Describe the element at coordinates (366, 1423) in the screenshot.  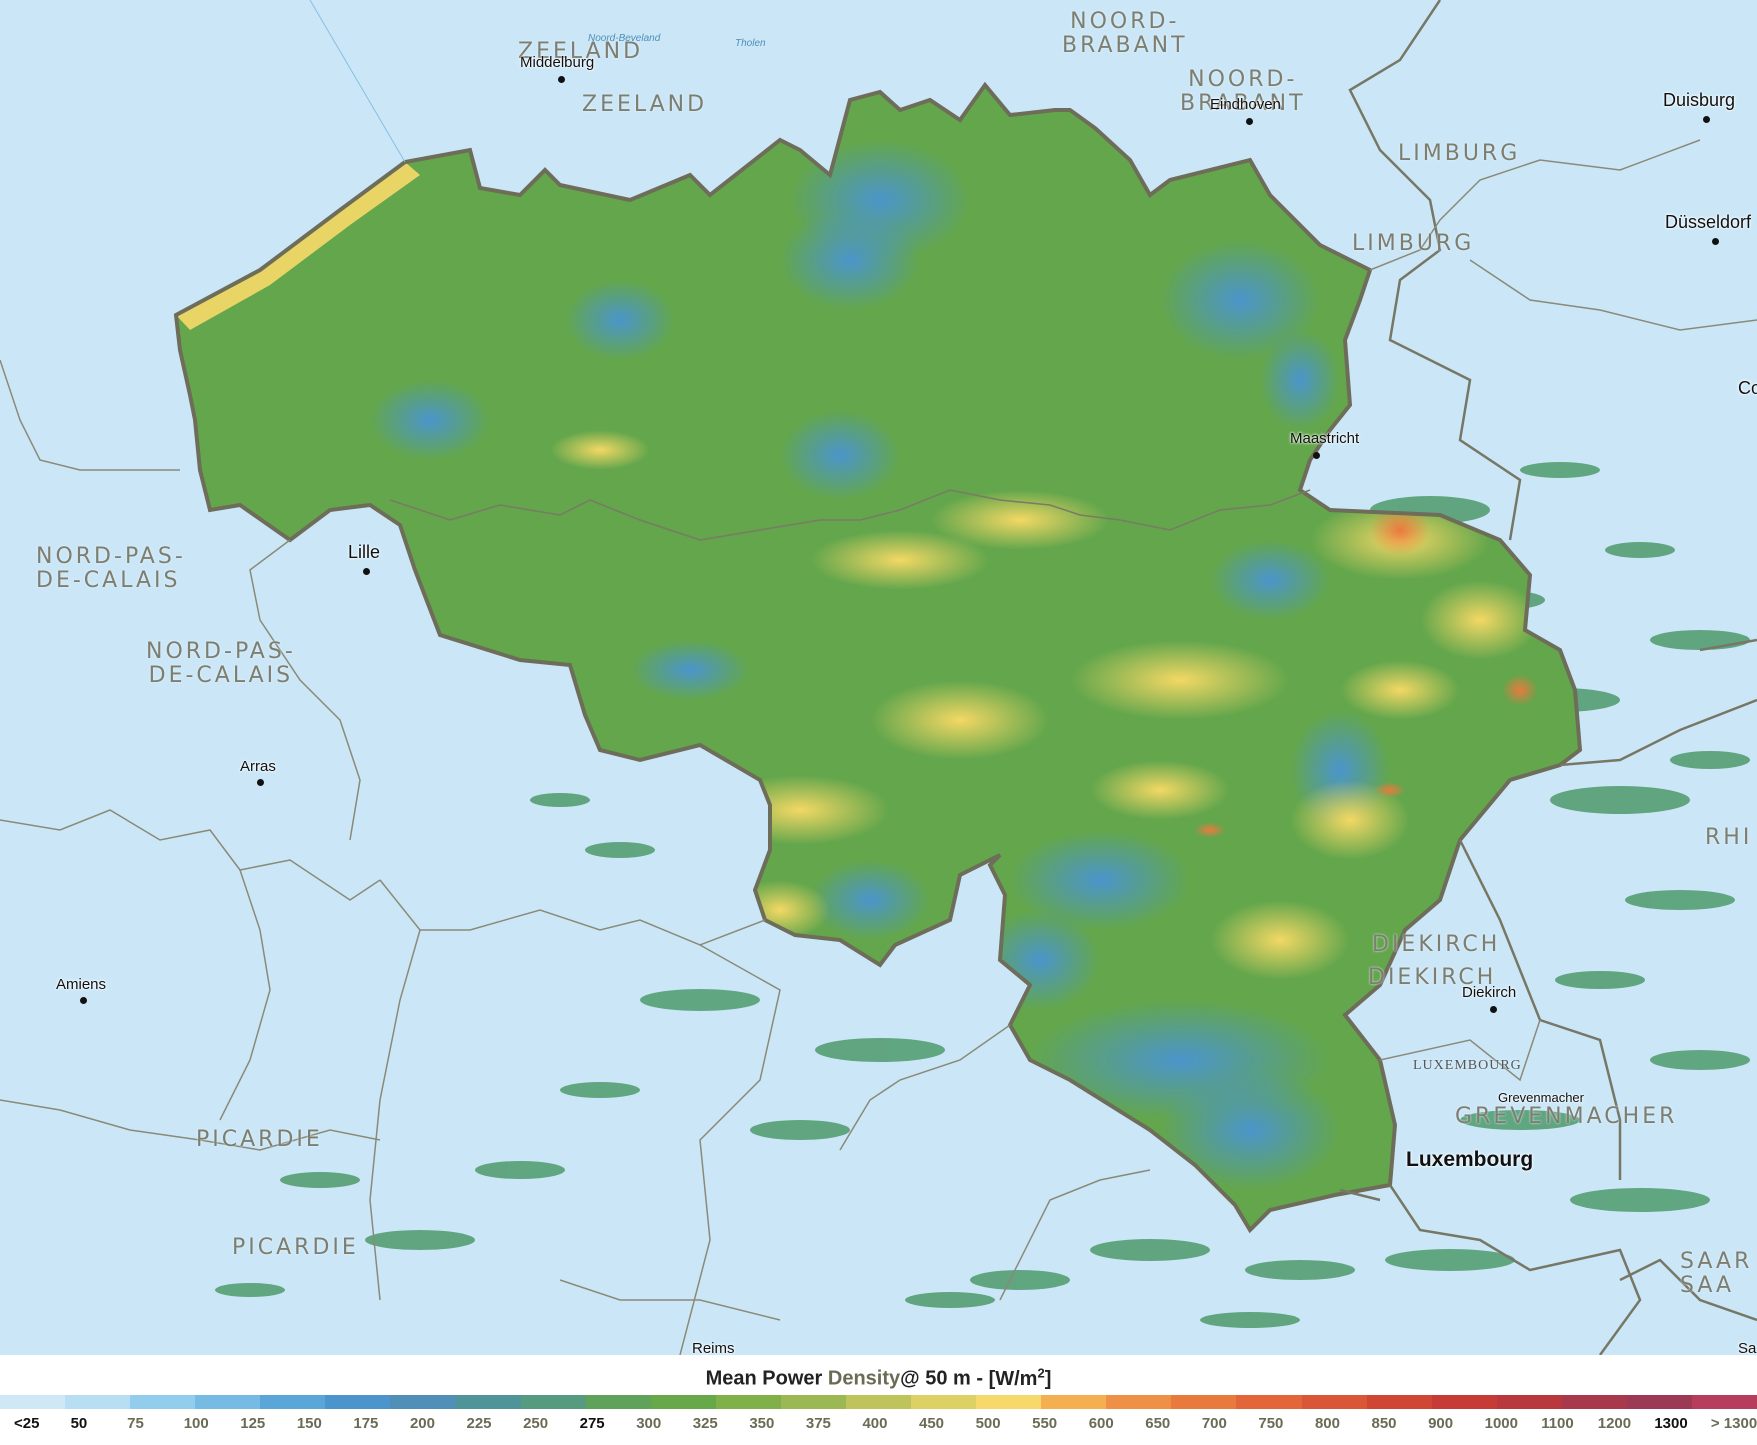
I see `legend-tick-label: 175` at that location.